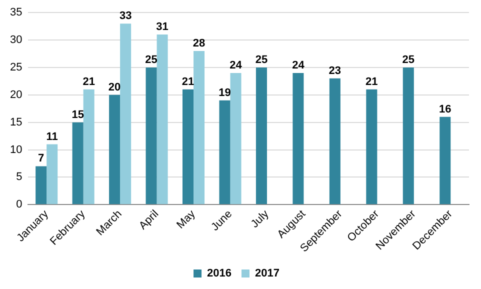 The height and width of the screenshot is (289, 481). What do you see at coordinates (224, 92) in the screenshot?
I see `data-label: 19` at bounding box center [224, 92].